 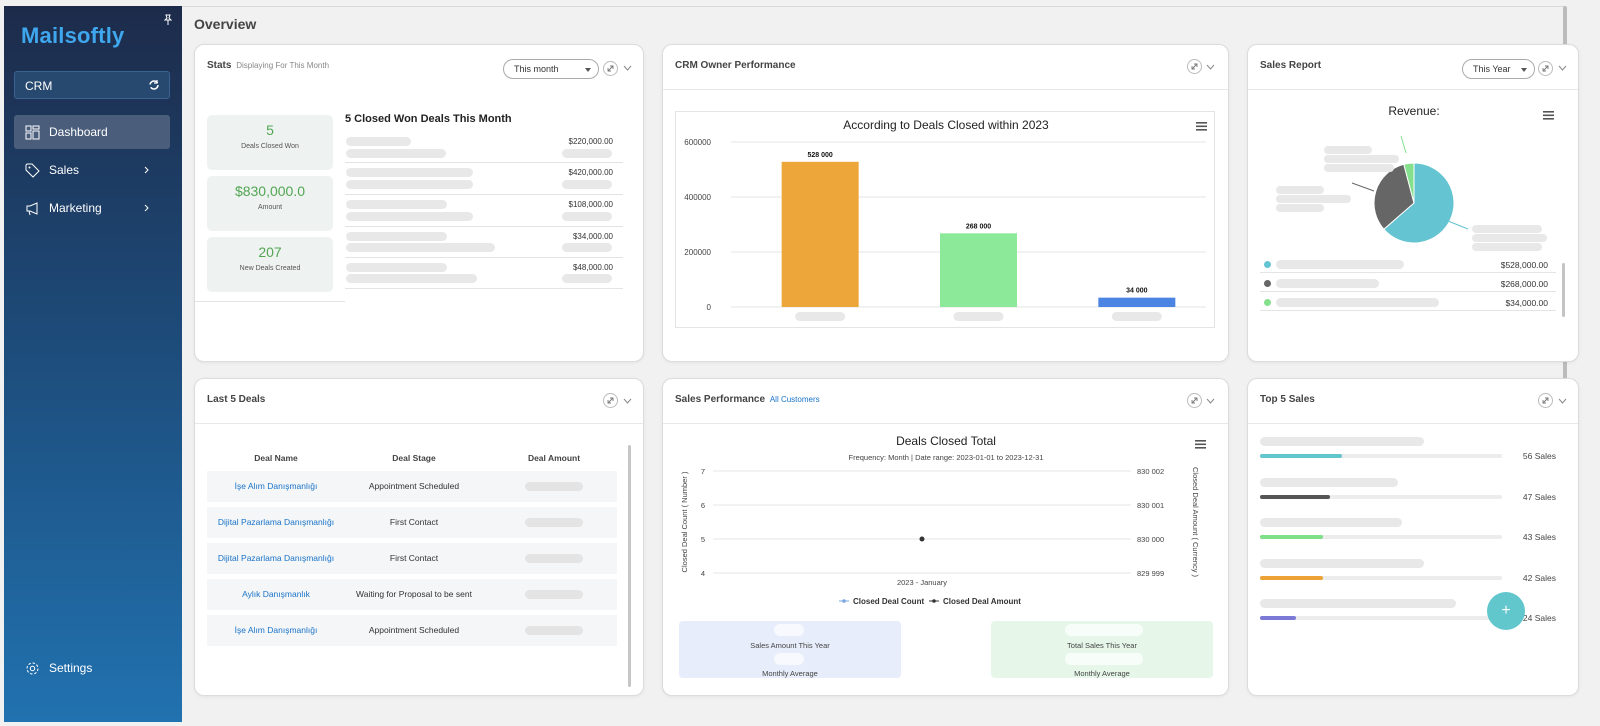 What do you see at coordinates (414, 458) in the screenshot?
I see `column-header: Deal Stage` at bounding box center [414, 458].